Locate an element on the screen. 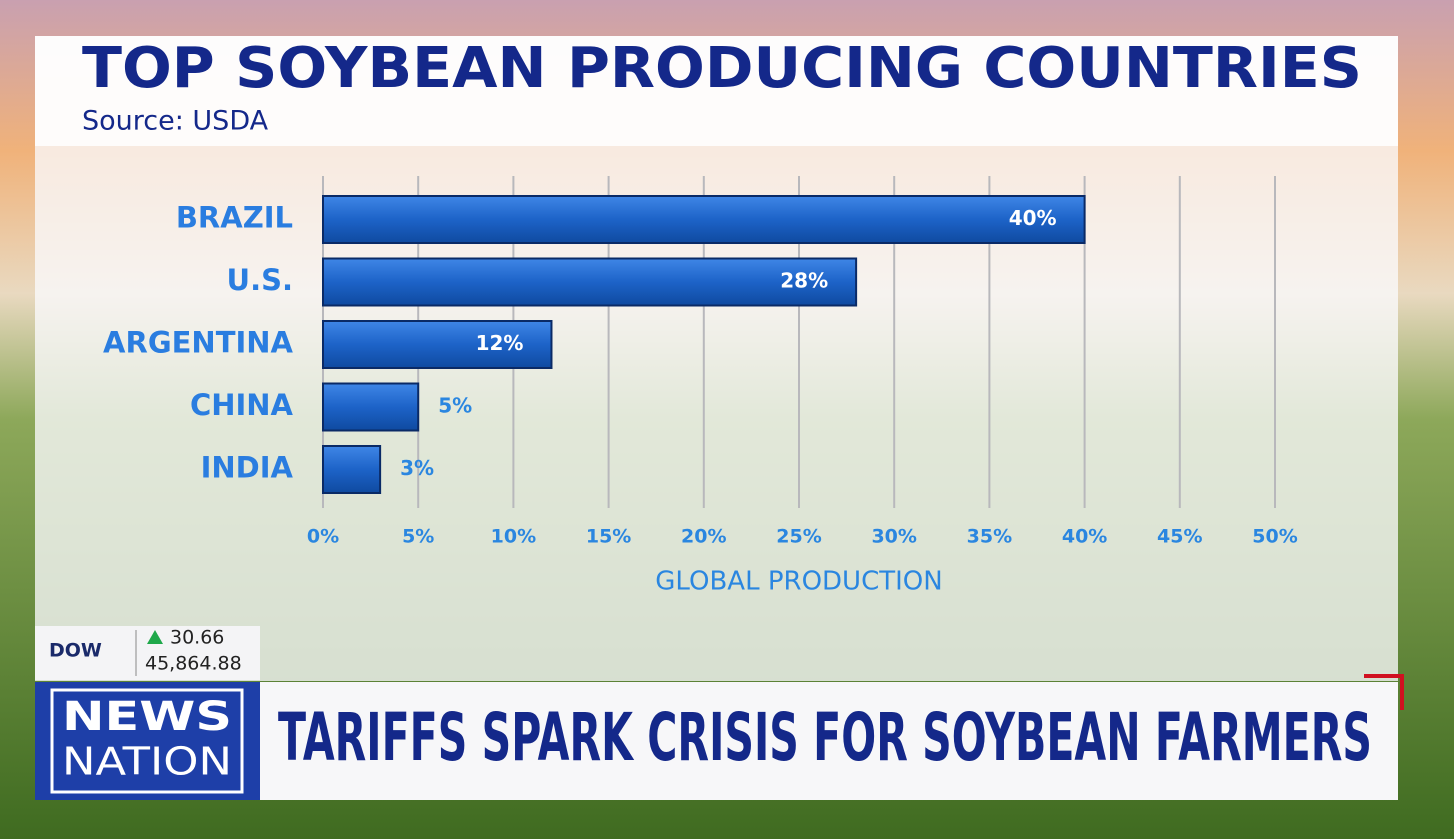  x-tick-label: 0% is located at coordinates (323, 537).